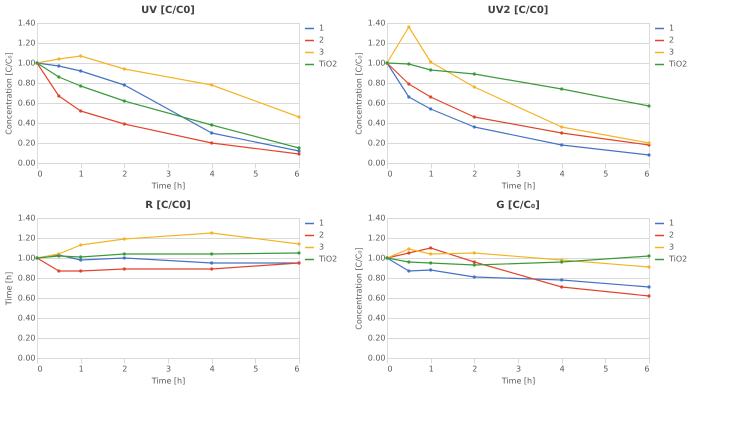  Describe the element at coordinates (321, 247) in the screenshot. I see `legend-label: 3` at that location.